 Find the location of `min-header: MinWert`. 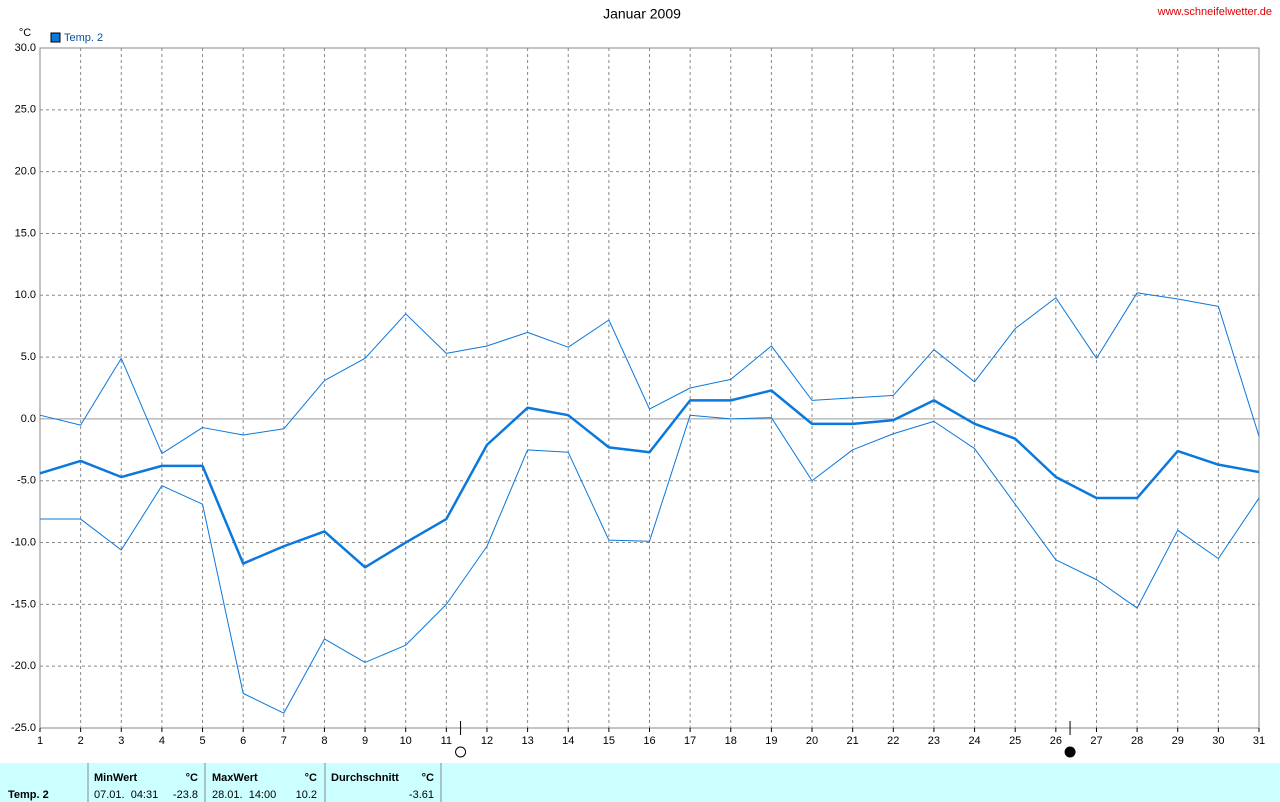

min-header: MinWert is located at coordinates (116, 778).